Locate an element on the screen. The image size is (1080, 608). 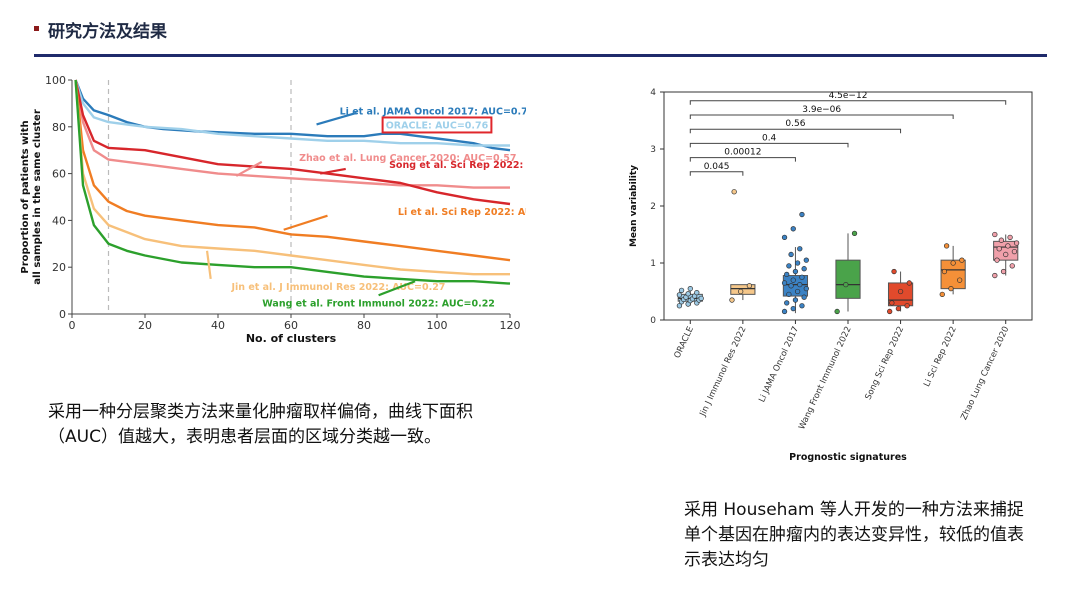
y-tick-label: 2 is located at coordinates (653, 207).